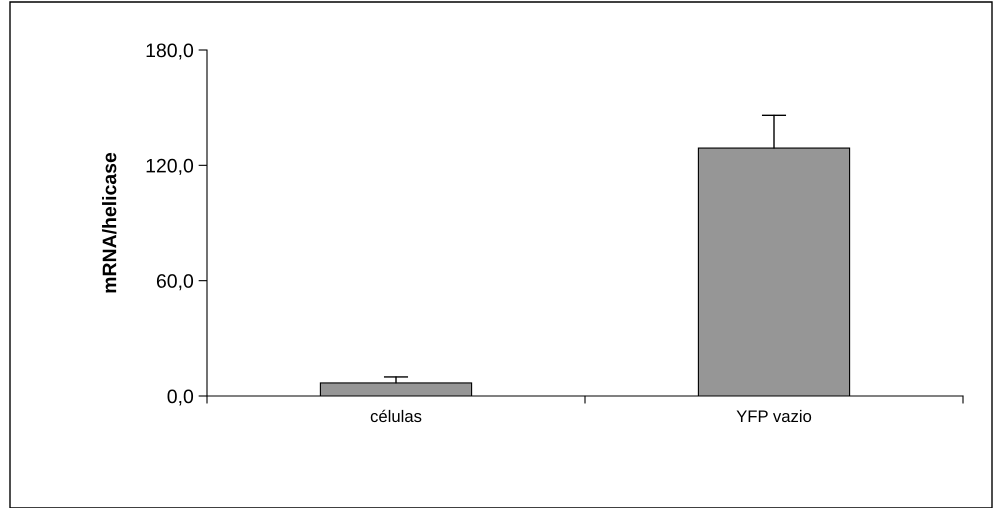 This screenshot has width=994, height=508. Describe the element at coordinates (170, 51) in the screenshot. I see `y-tick-label: 180,0` at that location.